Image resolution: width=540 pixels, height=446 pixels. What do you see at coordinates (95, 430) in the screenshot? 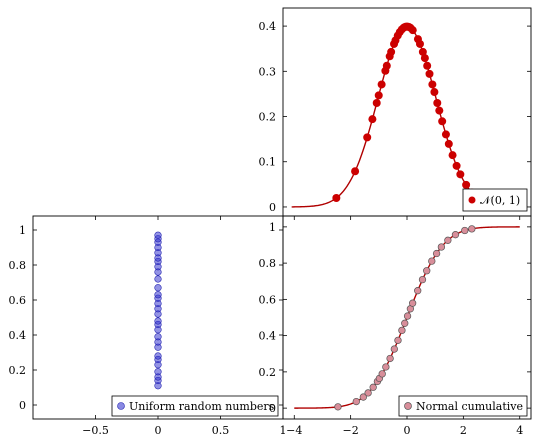
I see `x-tick-label: −0.5` at bounding box center [95, 430].